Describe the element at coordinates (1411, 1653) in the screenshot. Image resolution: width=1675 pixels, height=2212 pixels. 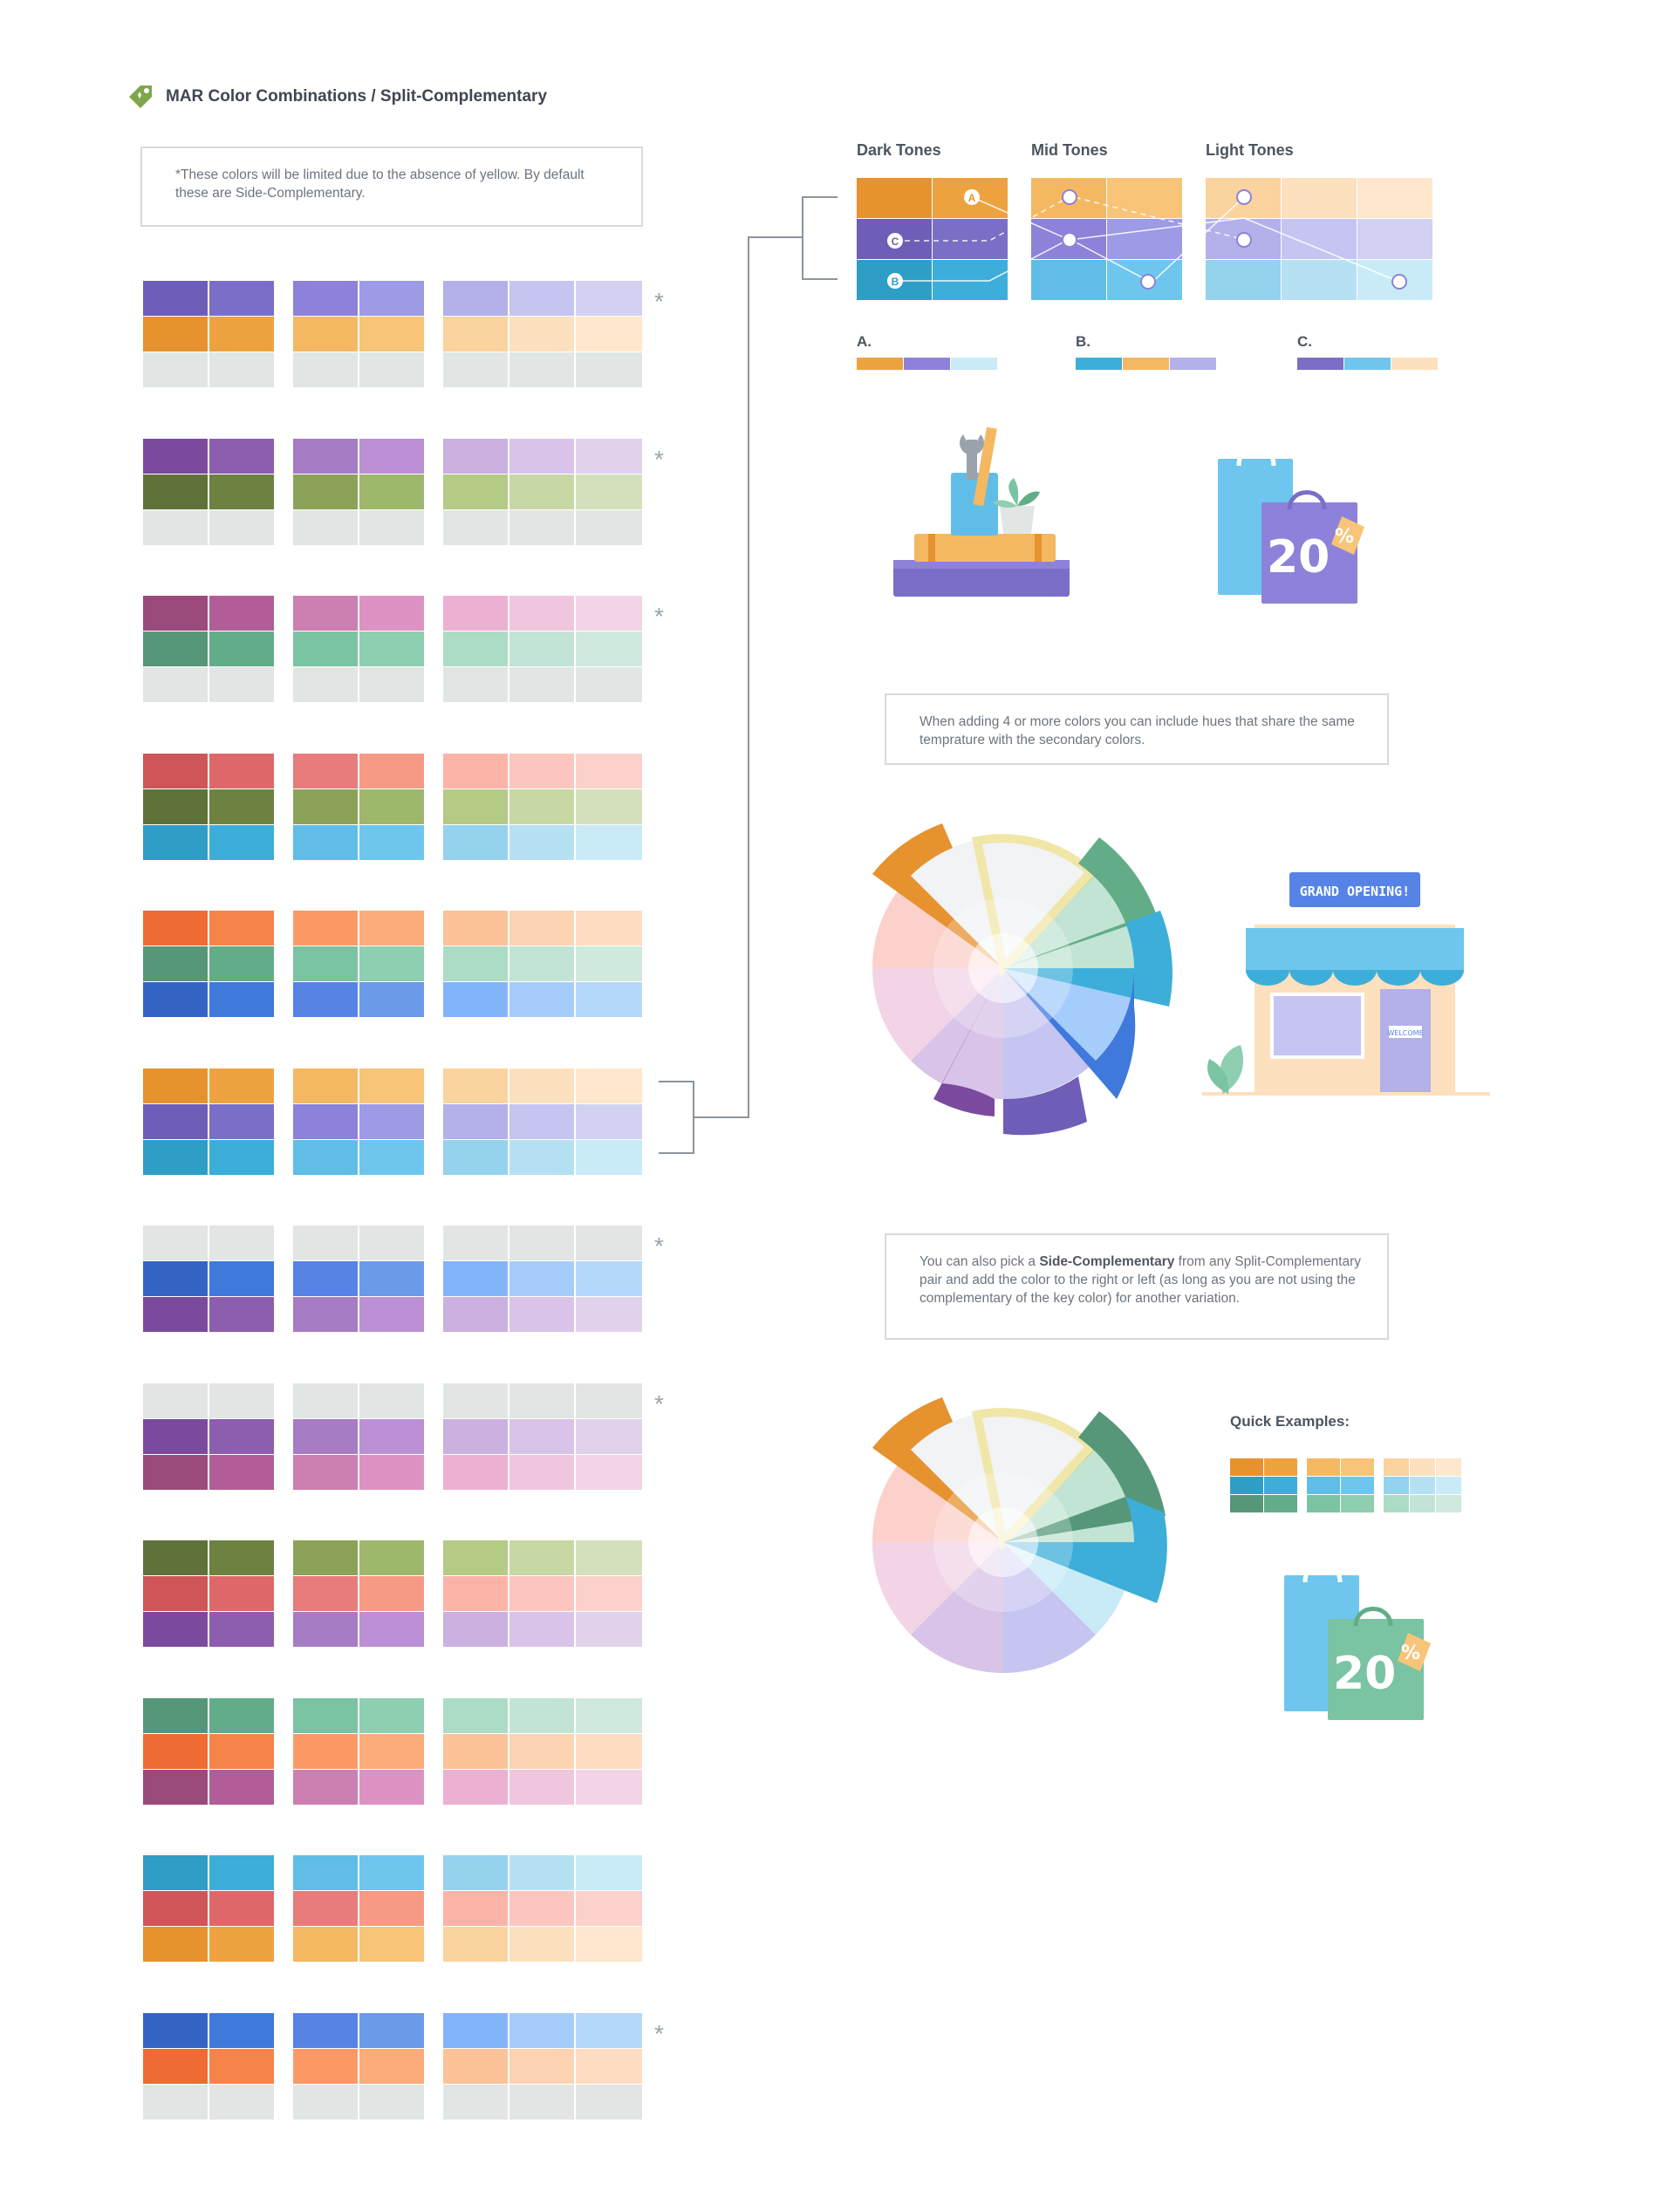
I see `percent-text-2: %` at that location.